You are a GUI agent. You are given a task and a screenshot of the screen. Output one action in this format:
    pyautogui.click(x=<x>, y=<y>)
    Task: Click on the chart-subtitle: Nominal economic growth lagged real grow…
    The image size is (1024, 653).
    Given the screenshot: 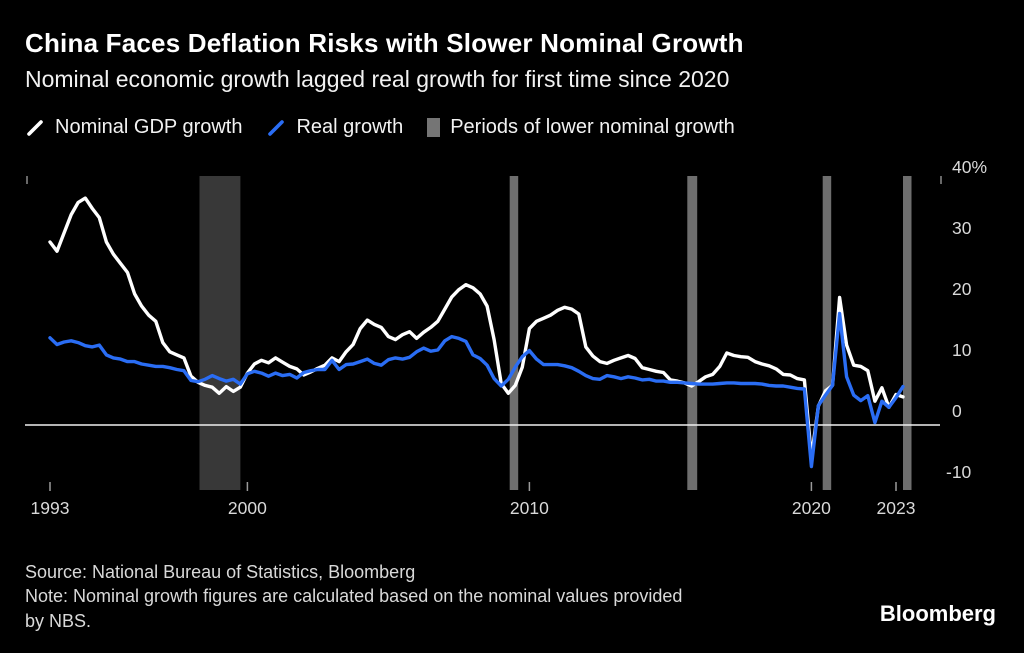 What is the action you would take?
    pyautogui.click(x=377, y=79)
    